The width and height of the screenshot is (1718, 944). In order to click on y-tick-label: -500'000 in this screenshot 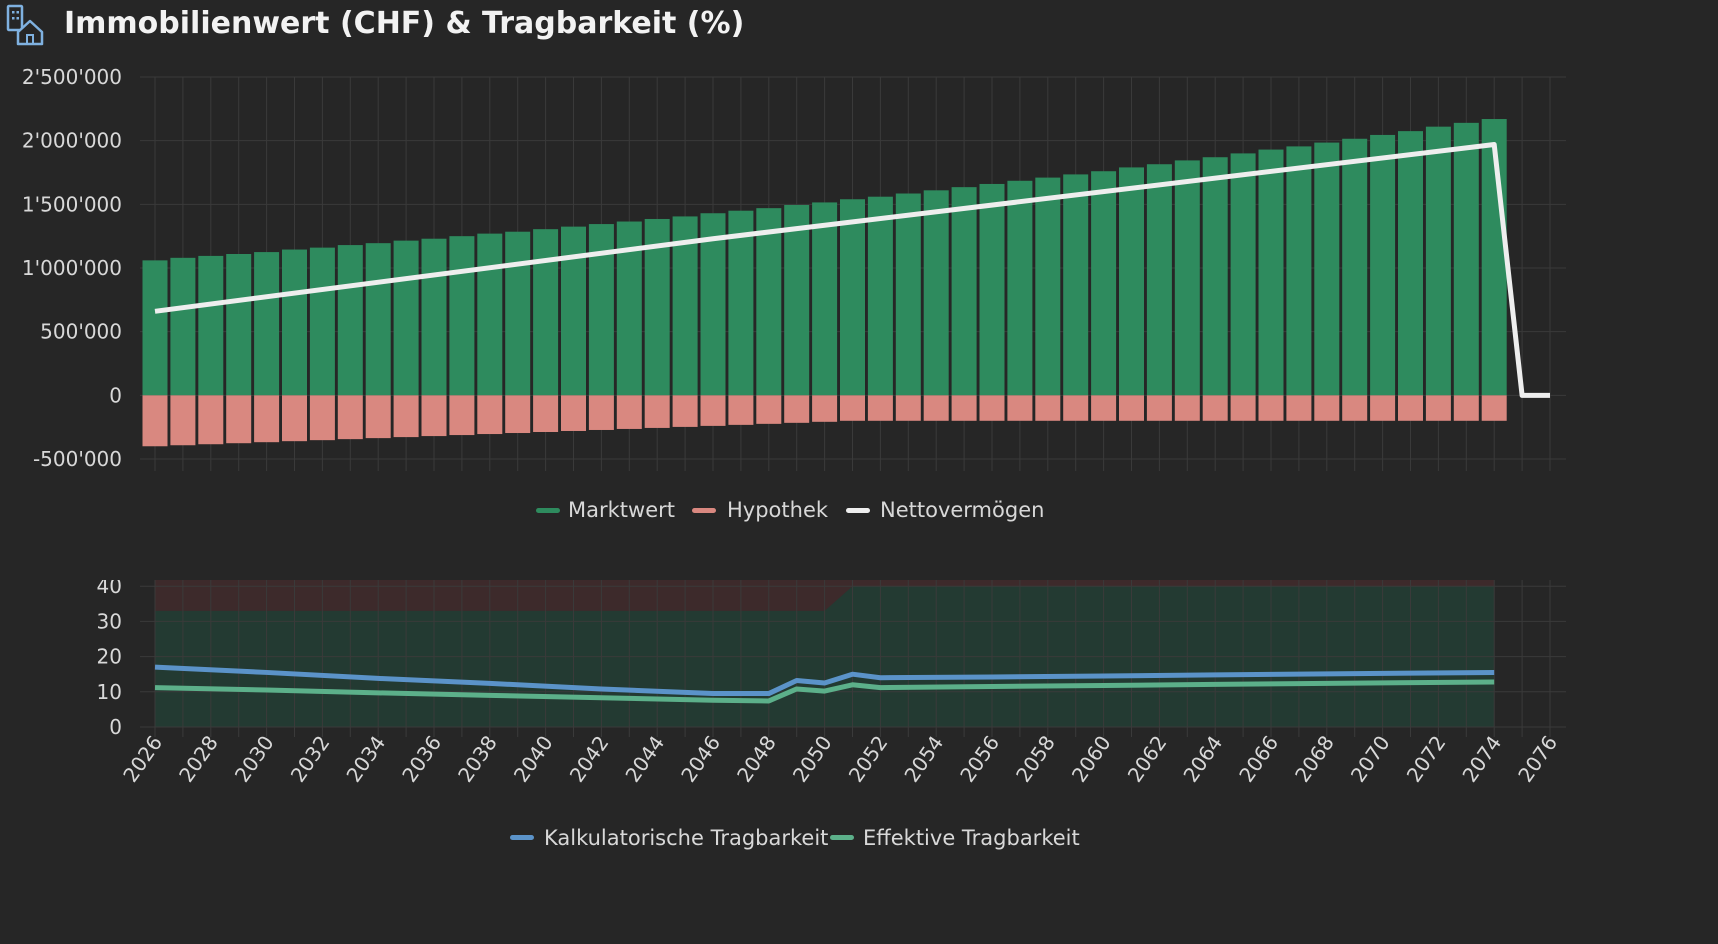, I will do `click(77, 459)`.